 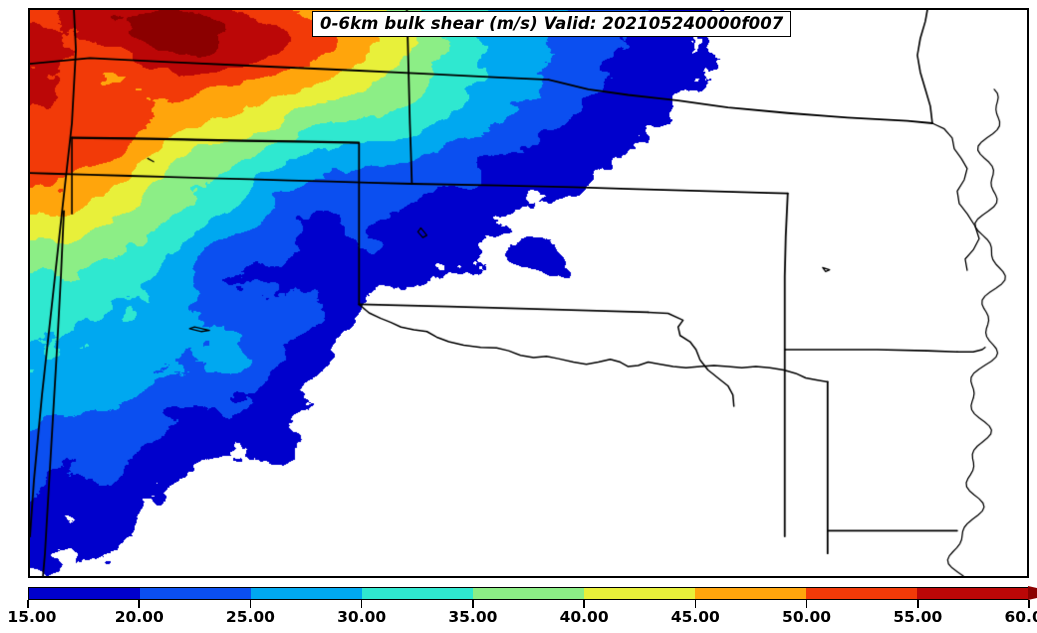 What do you see at coordinates (362, 617) in the screenshot?
I see `colorbar-tick-label: 30.00` at bounding box center [362, 617].